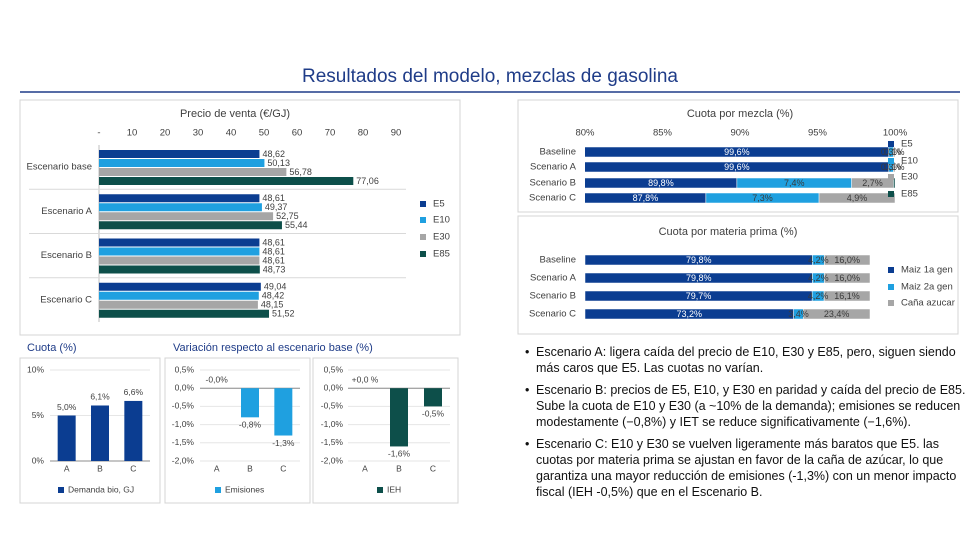 This screenshot has height=560, width=980. I want to click on value-label: -1,3%, so click(283, 443).